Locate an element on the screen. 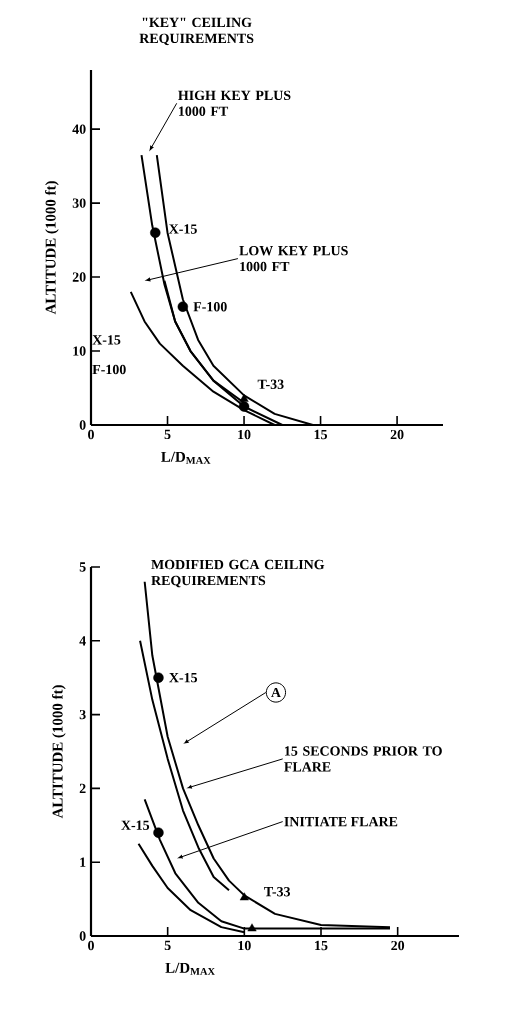 Image resolution: width=520 pixels, height=1010 pixels. y-tick-label: 20 is located at coordinates (79, 277).